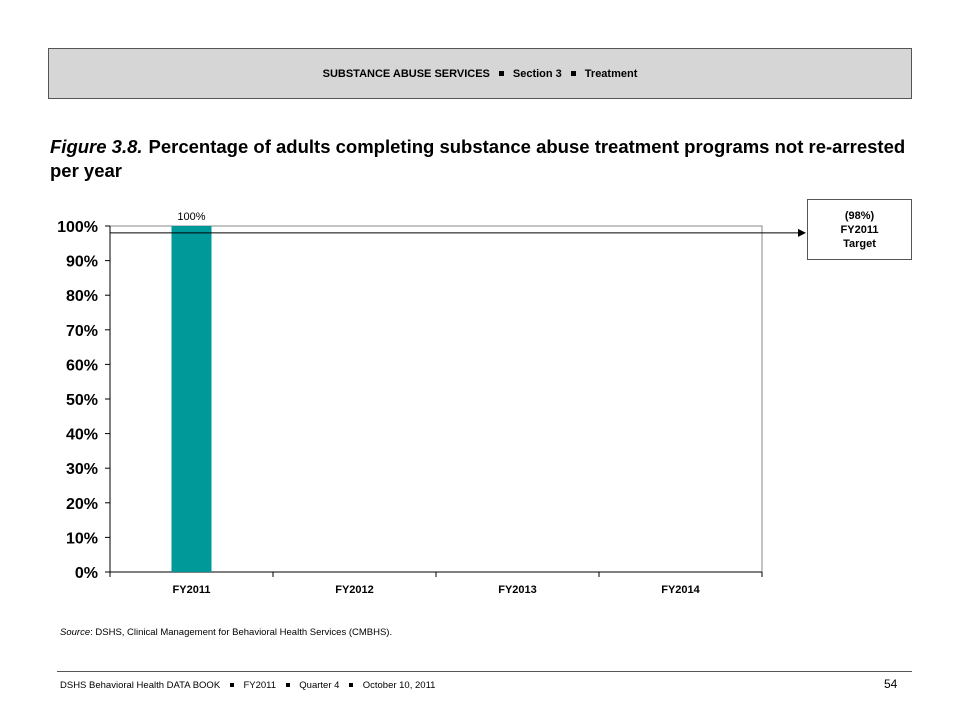 This screenshot has height=720, width=960. I want to click on section-number: Section 3, so click(537, 73).